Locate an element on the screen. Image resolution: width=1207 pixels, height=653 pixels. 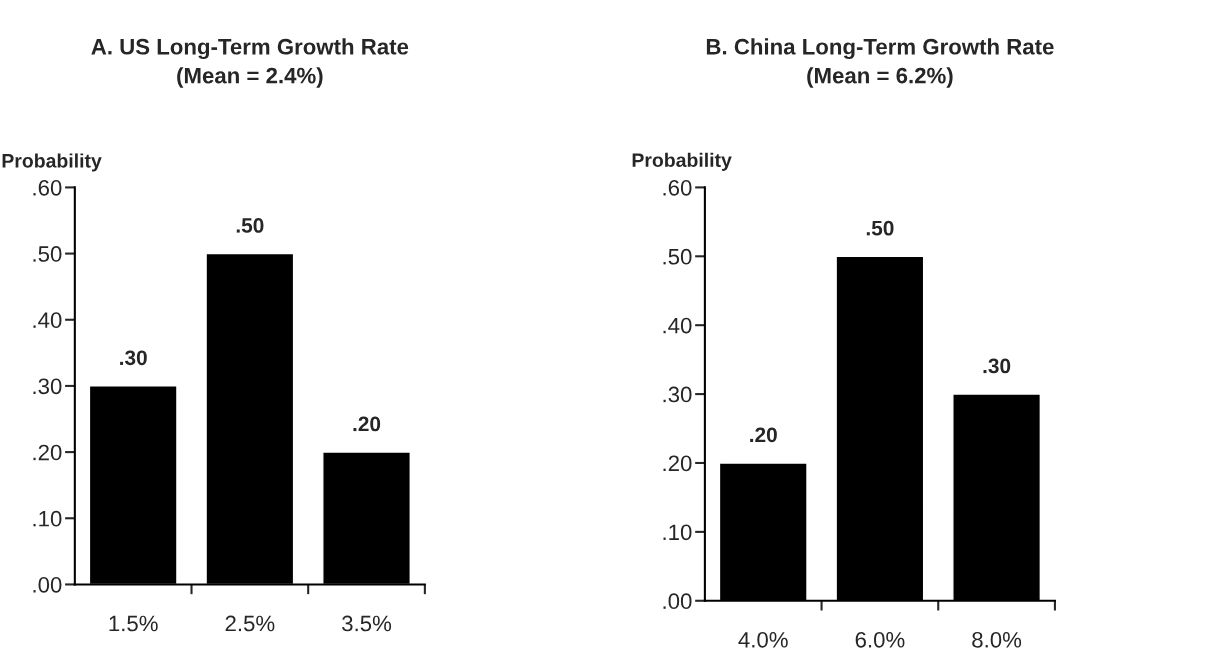
x-tick-label: 3.5% is located at coordinates (367, 623).